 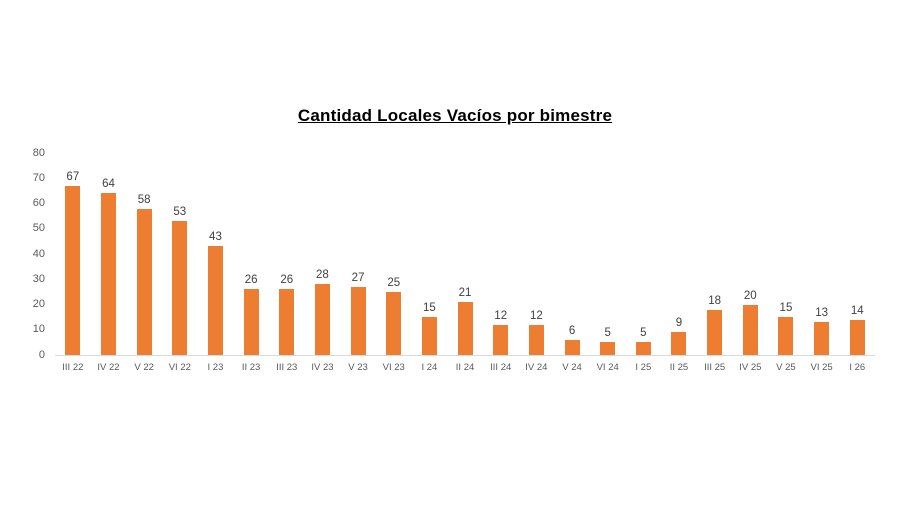 What do you see at coordinates (821, 367) in the screenshot?
I see `x-tick-label: VI 25` at bounding box center [821, 367].